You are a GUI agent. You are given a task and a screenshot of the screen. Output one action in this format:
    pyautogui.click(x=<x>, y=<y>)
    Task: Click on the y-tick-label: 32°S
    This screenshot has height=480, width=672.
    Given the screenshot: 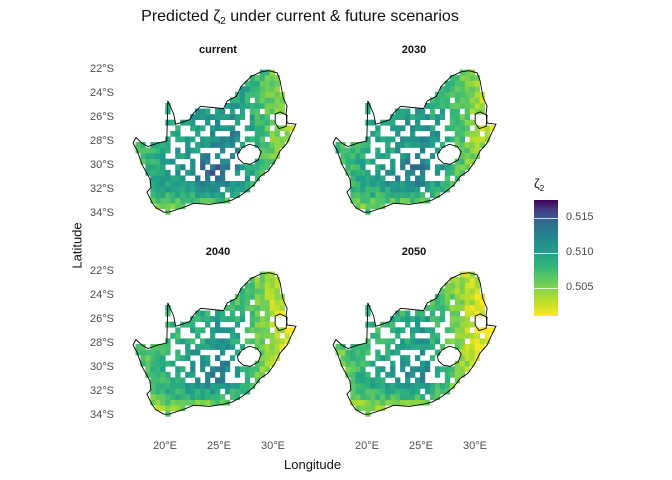 What is the action you would take?
    pyautogui.click(x=102, y=189)
    